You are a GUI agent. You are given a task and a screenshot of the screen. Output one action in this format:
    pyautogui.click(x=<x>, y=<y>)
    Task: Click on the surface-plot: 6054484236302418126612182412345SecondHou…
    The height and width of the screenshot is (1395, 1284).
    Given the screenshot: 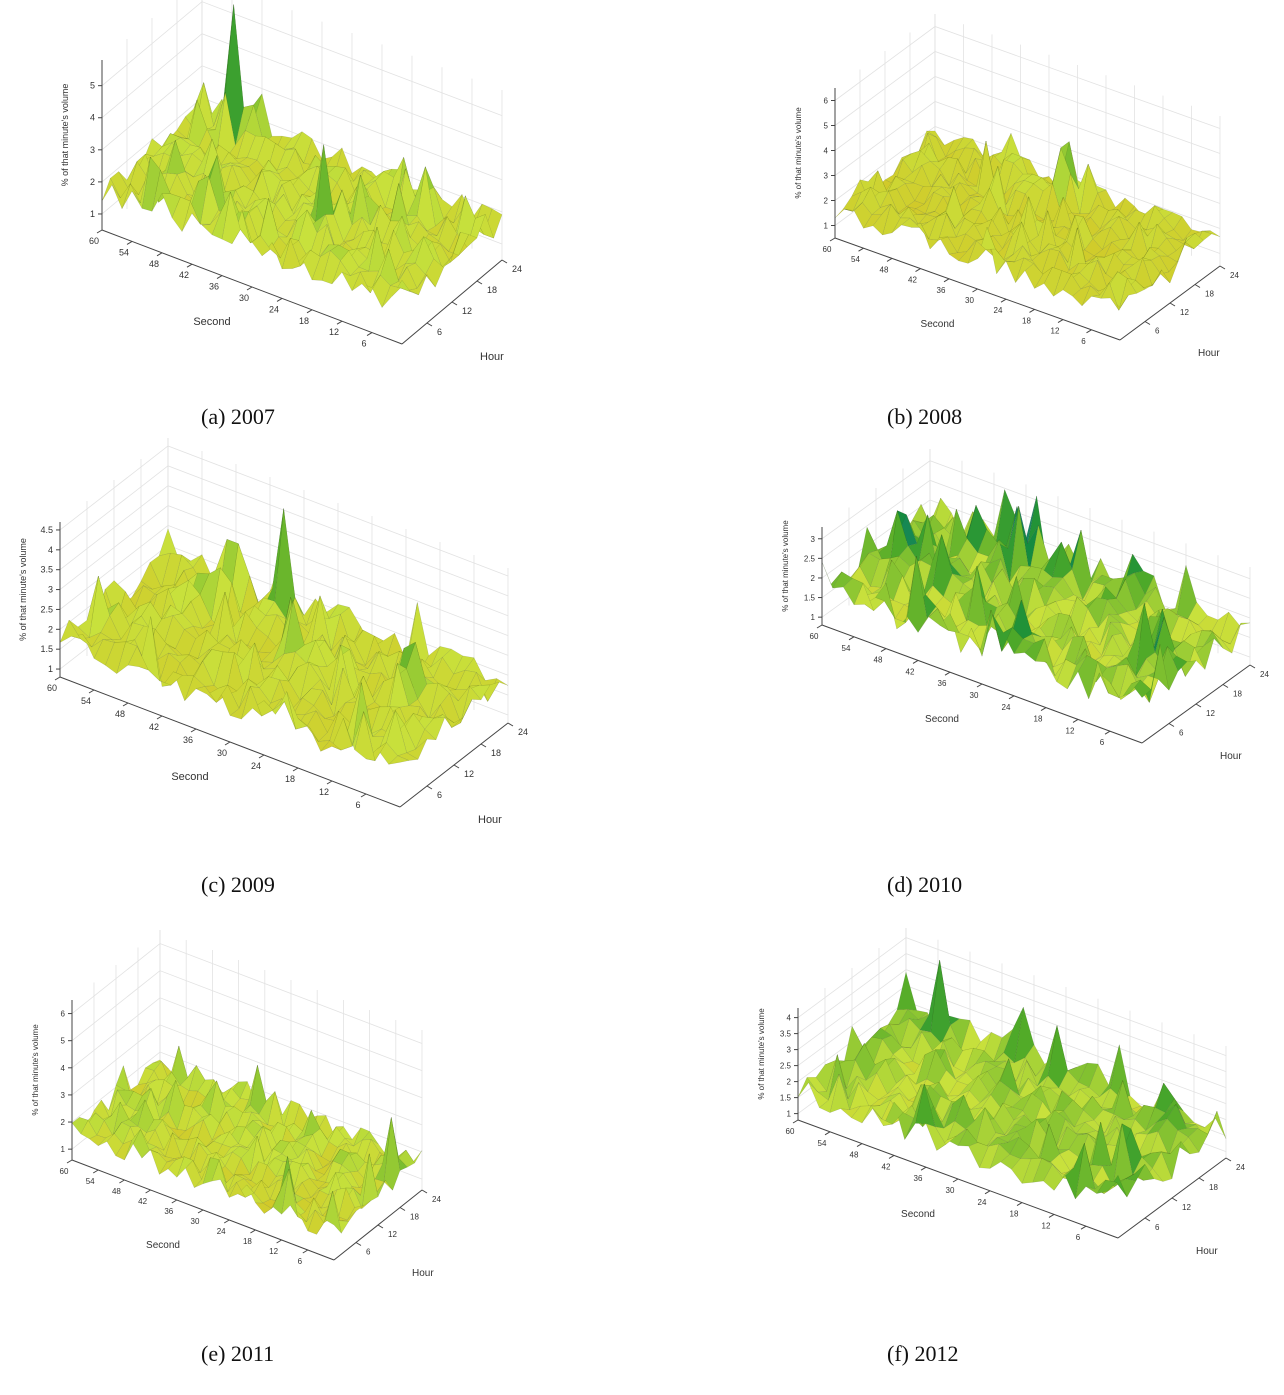 What is the action you would take?
    pyautogui.click(x=291, y=181)
    